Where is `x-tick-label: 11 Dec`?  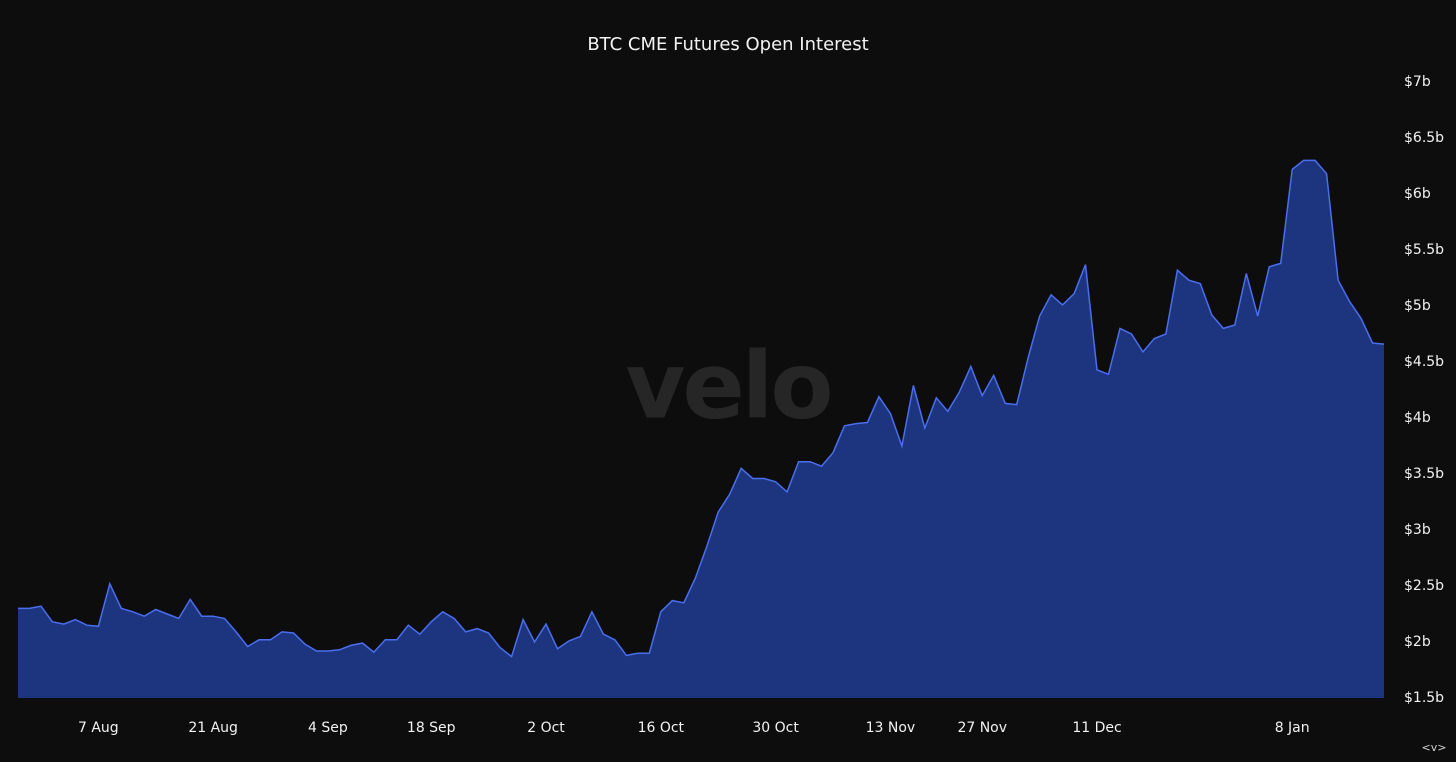
x-tick-label: 11 Dec is located at coordinates (1096, 728).